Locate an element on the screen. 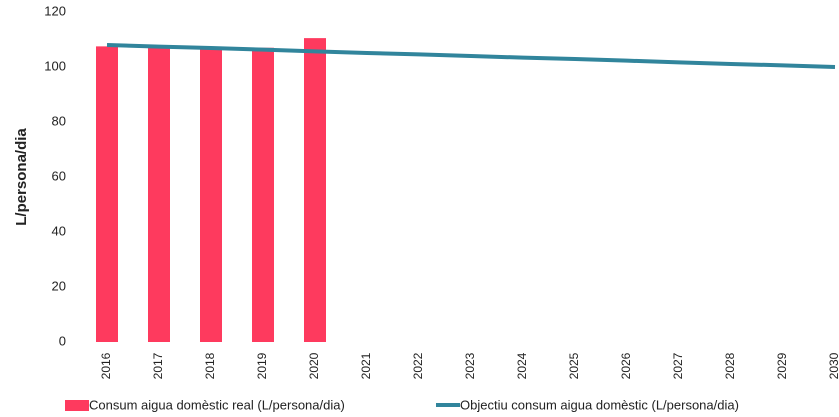  x-tick-label: 2026 is located at coordinates (626, 365).